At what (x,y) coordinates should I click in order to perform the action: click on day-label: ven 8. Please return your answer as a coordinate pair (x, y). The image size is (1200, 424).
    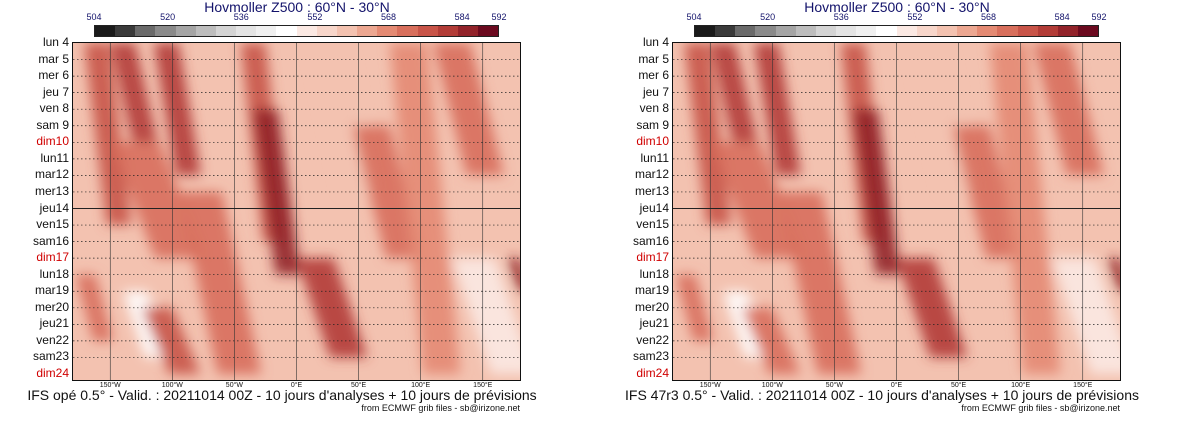
    Looking at the image, I should click on (54, 108).